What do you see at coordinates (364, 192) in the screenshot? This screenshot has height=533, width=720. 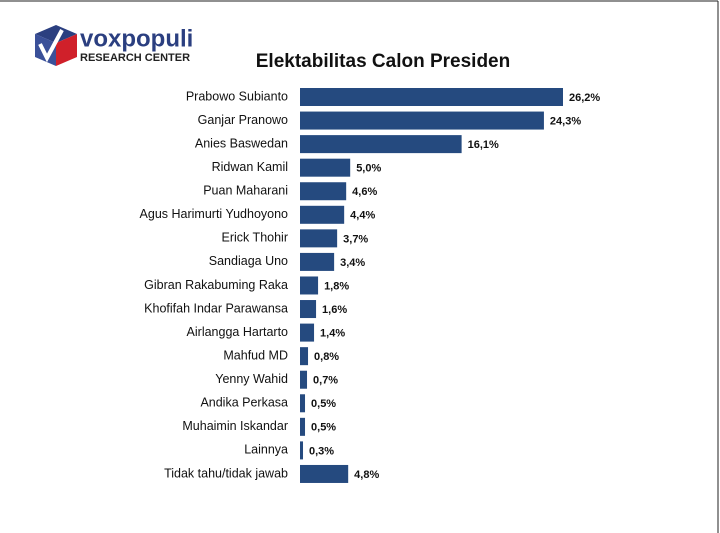 I see `value-label: 4,6%` at bounding box center [364, 192].